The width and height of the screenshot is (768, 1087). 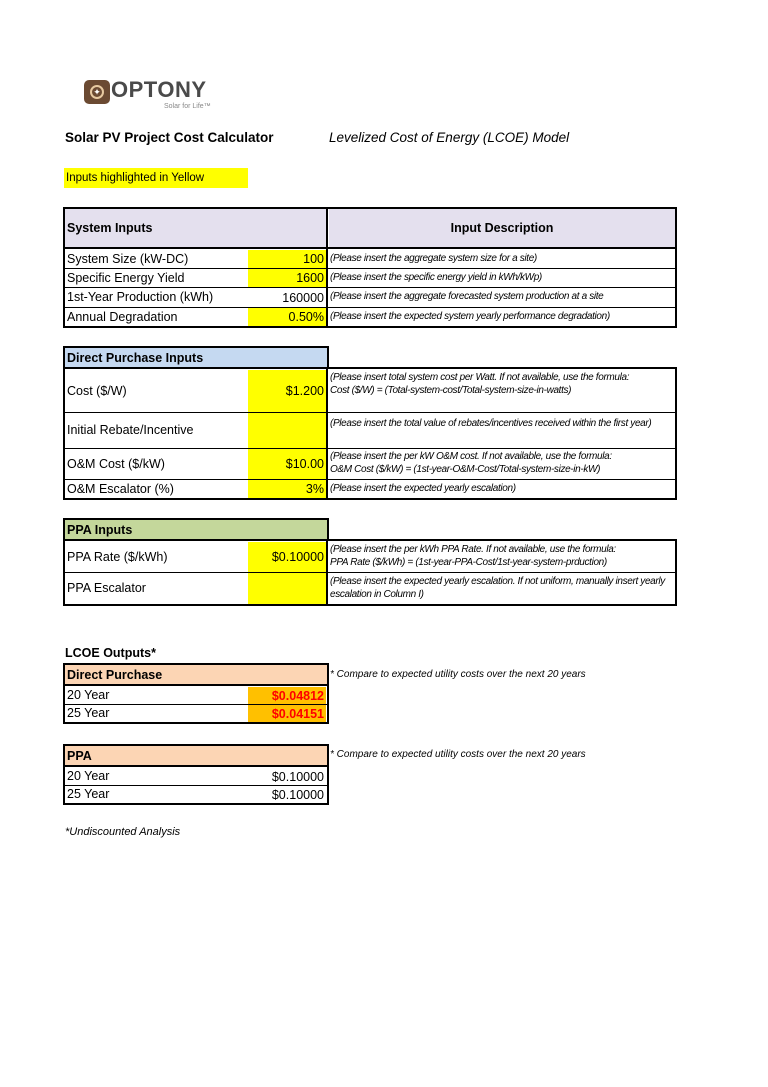 I want to click on system-inputs-header: System Inputs, so click(x=196, y=228).